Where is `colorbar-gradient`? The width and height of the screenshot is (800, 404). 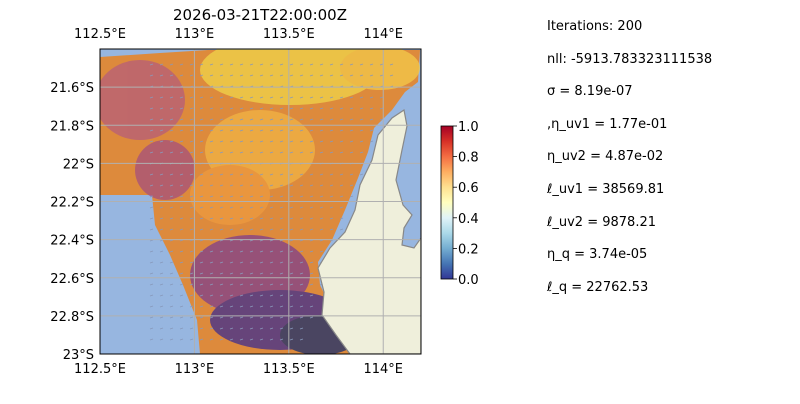 colorbar-gradient is located at coordinates (447, 202).